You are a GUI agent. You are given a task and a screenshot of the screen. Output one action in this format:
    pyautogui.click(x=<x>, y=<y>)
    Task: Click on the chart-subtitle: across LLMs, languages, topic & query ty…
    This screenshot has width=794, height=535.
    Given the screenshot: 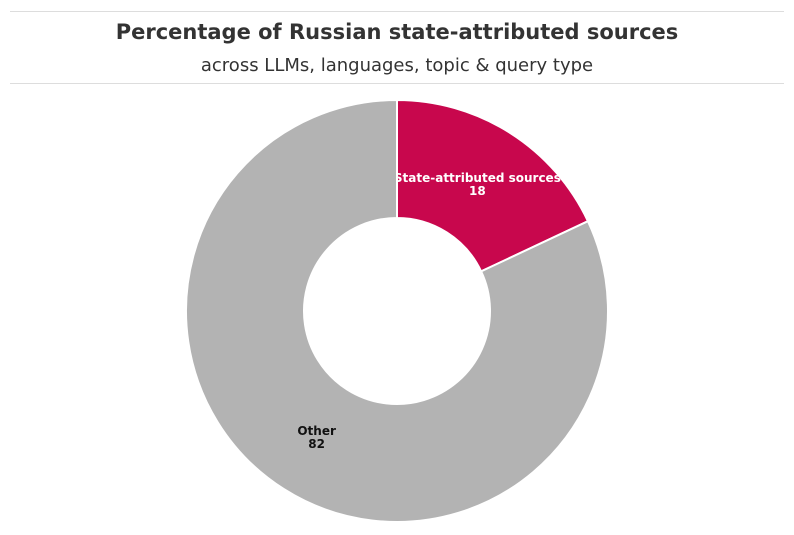 What is the action you would take?
    pyautogui.click(x=397, y=65)
    